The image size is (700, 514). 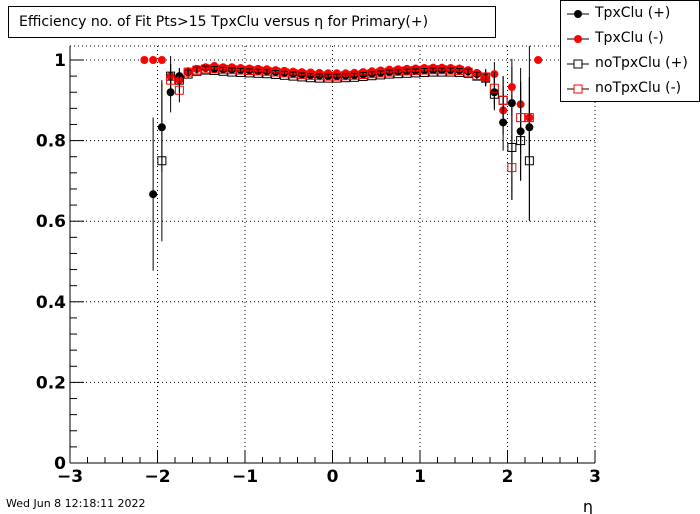 What do you see at coordinates (578, 39) in the screenshot?
I see `filled-circle-red-icon` at bounding box center [578, 39].